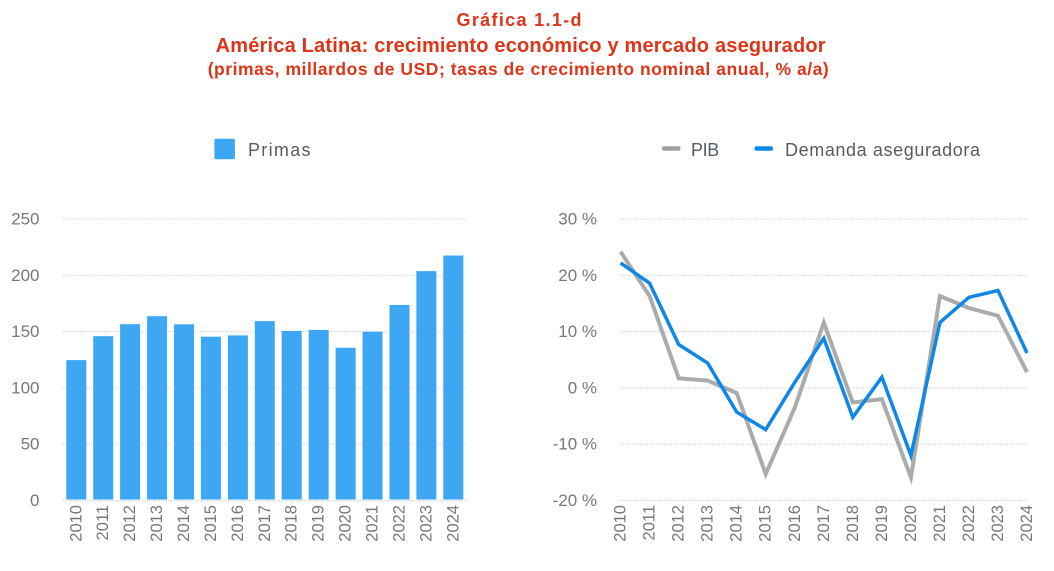 Image resolution: width=1054 pixels, height=571 pixels. I want to click on svg-text: Gráfica 1.1-d, so click(519, 20).